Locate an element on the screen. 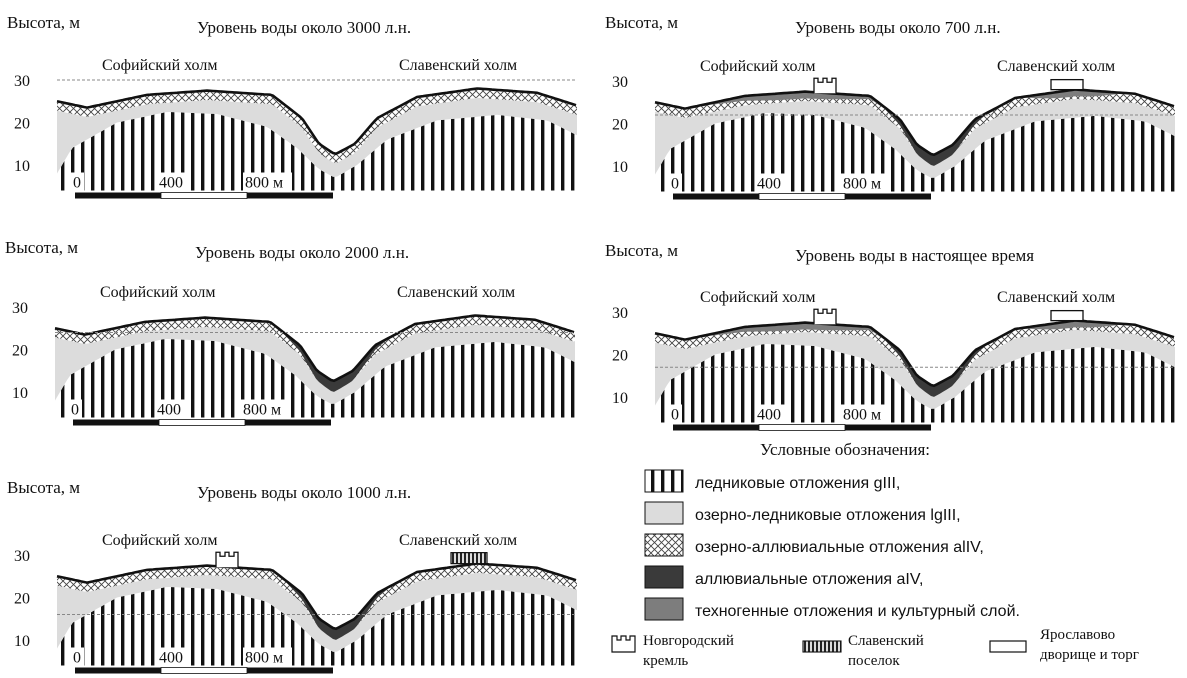 The image size is (1187, 678). legend-swatch-lake_alluvial is located at coordinates (664, 545).